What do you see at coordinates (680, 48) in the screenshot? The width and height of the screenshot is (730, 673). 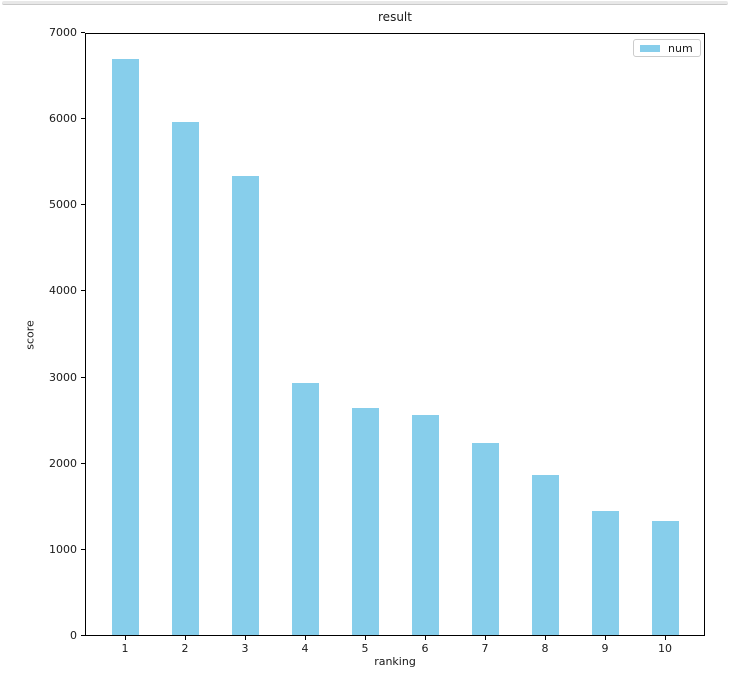 I see `legend-label: num` at bounding box center [680, 48].